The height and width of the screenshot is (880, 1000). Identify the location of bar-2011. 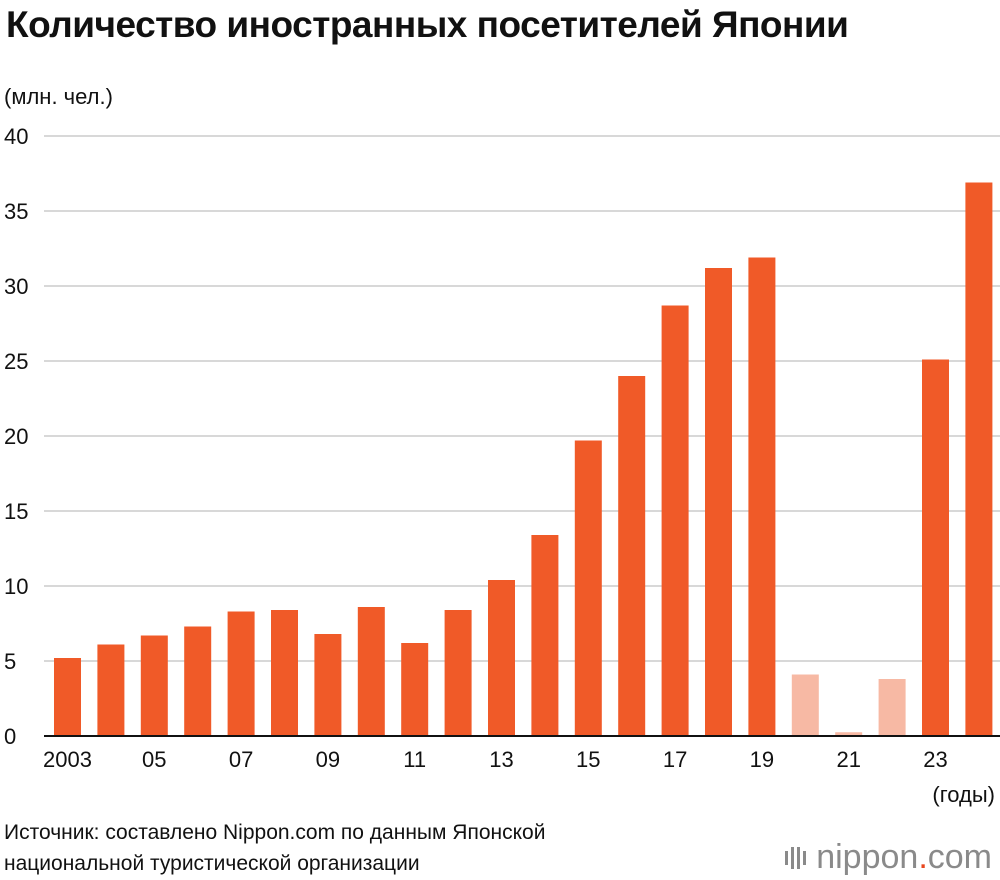
(415, 689).